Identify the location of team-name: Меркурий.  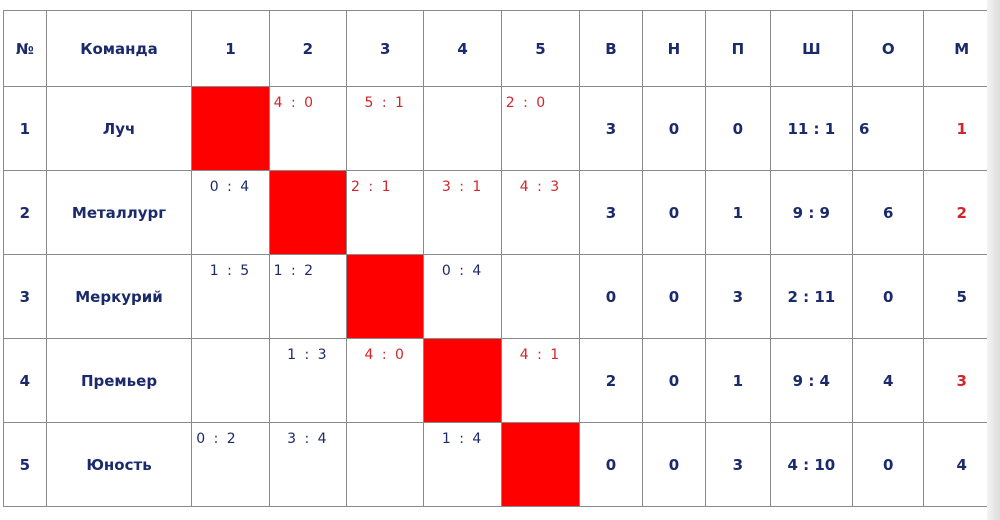
(119, 296).